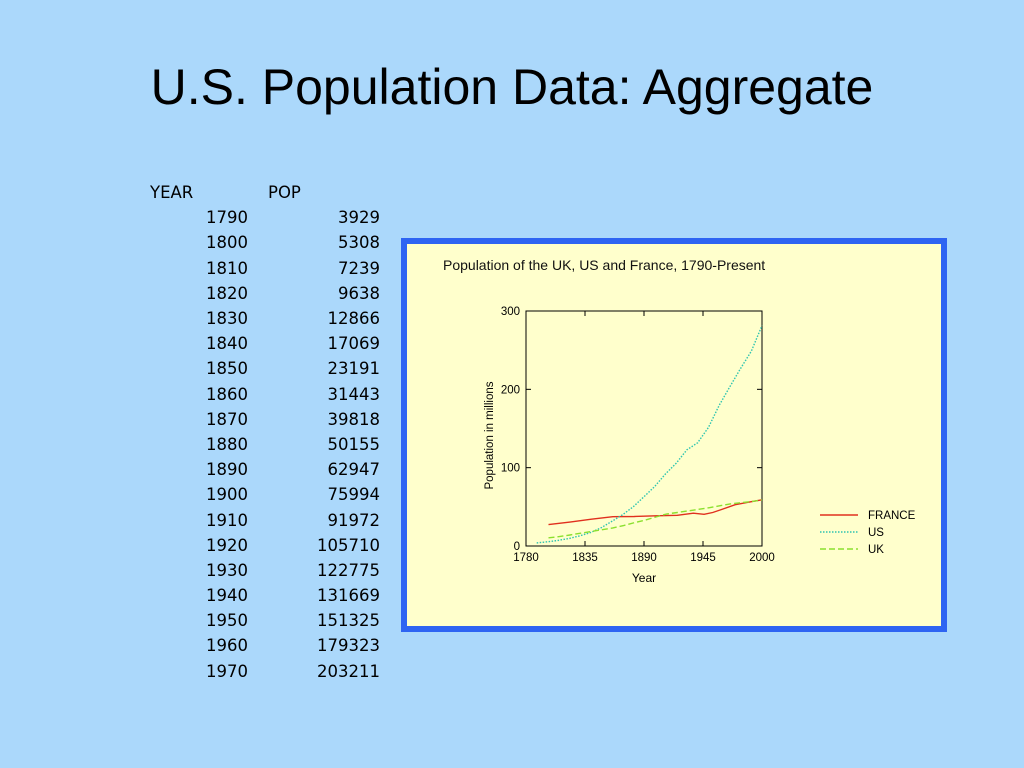 The width and height of the screenshot is (1024, 768). What do you see at coordinates (264, 620) in the screenshot?
I see `table-row: 1950 151325` at bounding box center [264, 620].